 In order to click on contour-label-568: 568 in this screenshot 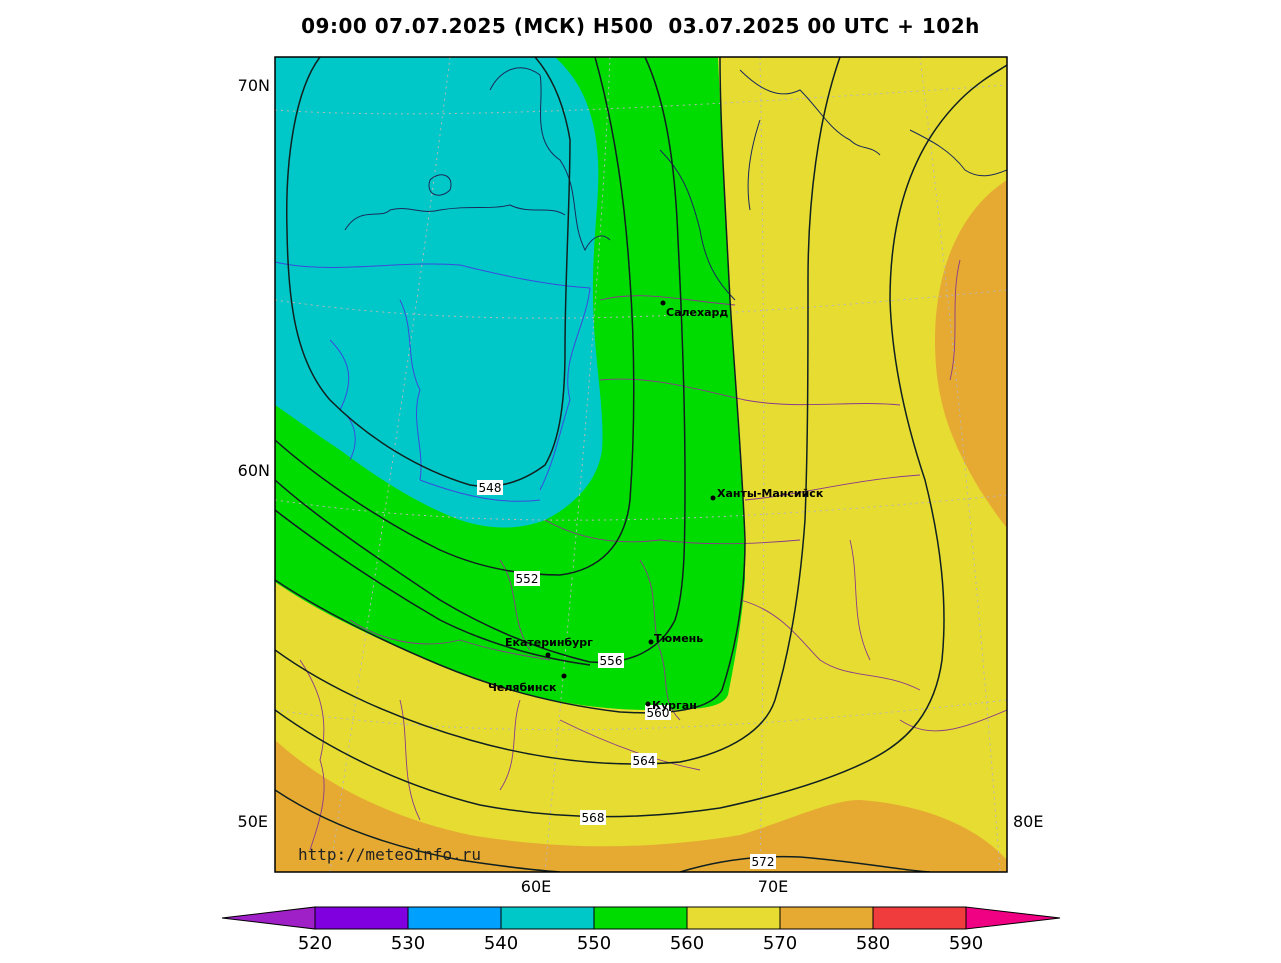, I will do `click(593, 818)`.